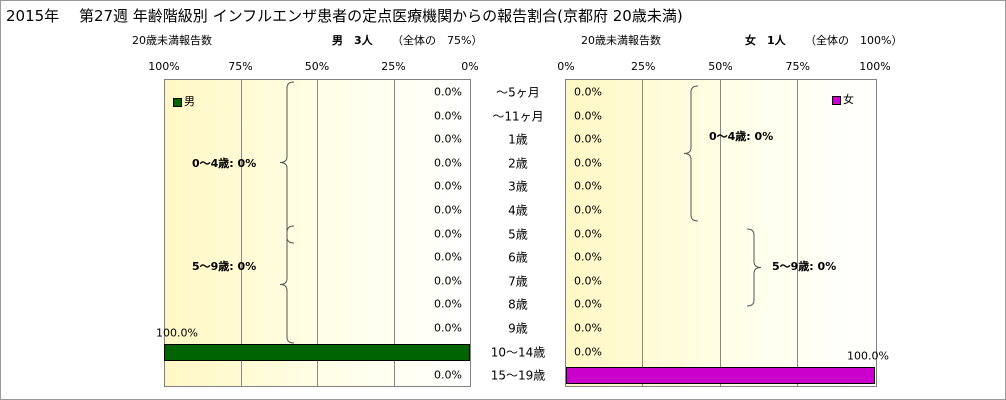  What do you see at coordinates (836, 100) in the screenshot?
I see `female-legend-swatch` at bounding box center [836, 100].